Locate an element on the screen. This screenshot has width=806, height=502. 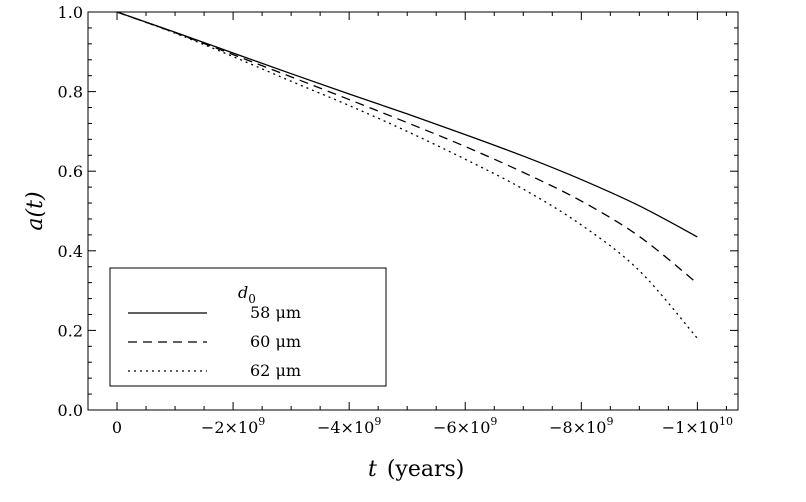
x-tick-label-main-1: −2×10 is located at coordinates (229, 427).